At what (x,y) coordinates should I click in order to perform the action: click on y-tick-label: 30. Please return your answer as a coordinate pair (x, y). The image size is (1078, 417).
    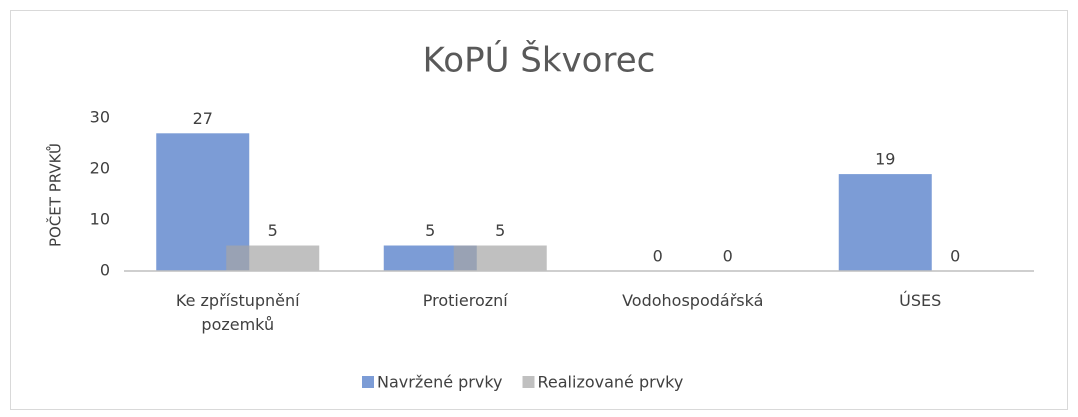
    Looking at the image, I should click on (100, 117).